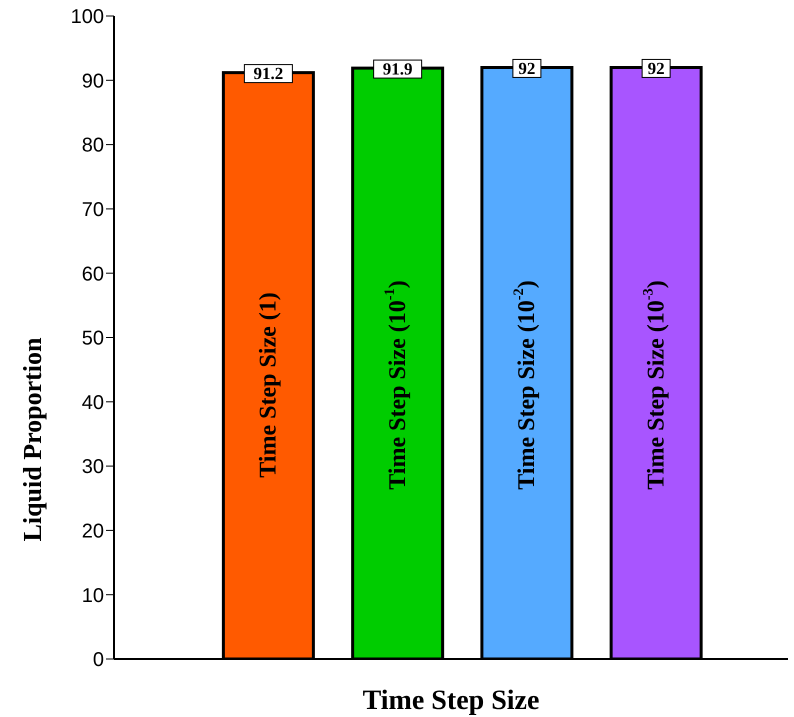 The width and height of the screenshot is (794, 717). I want to click on data-label: 91.2, so click(269, 74).